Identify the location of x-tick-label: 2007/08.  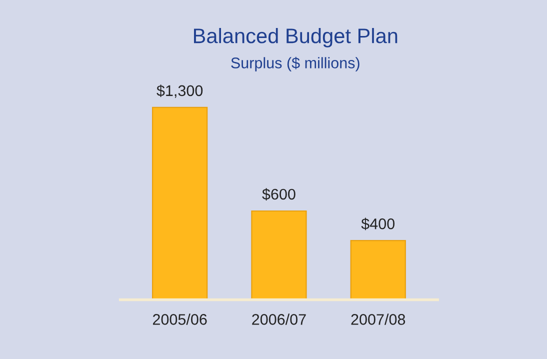
(378, 319).